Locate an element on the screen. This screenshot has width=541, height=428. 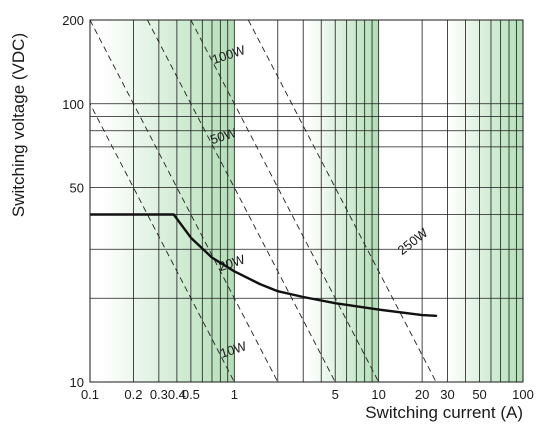
y-tick-label: 200 is located at coordinates (73, 20).